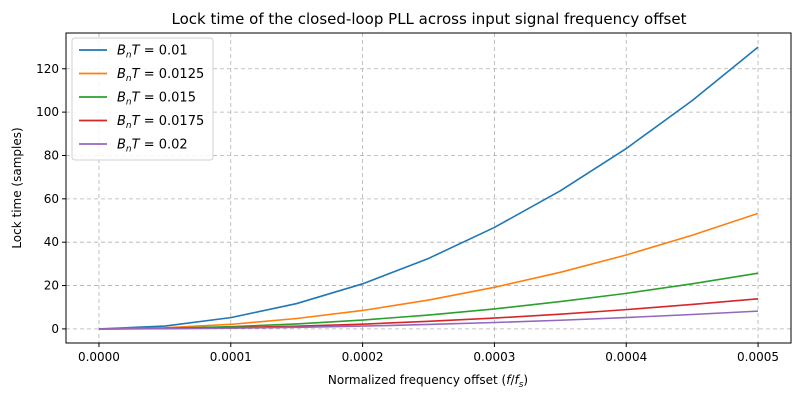 The width and height of the screenshot is (800, 400). Describe the element at coordinates (428, 320) in the screenshot. I see `series-line` at that location.